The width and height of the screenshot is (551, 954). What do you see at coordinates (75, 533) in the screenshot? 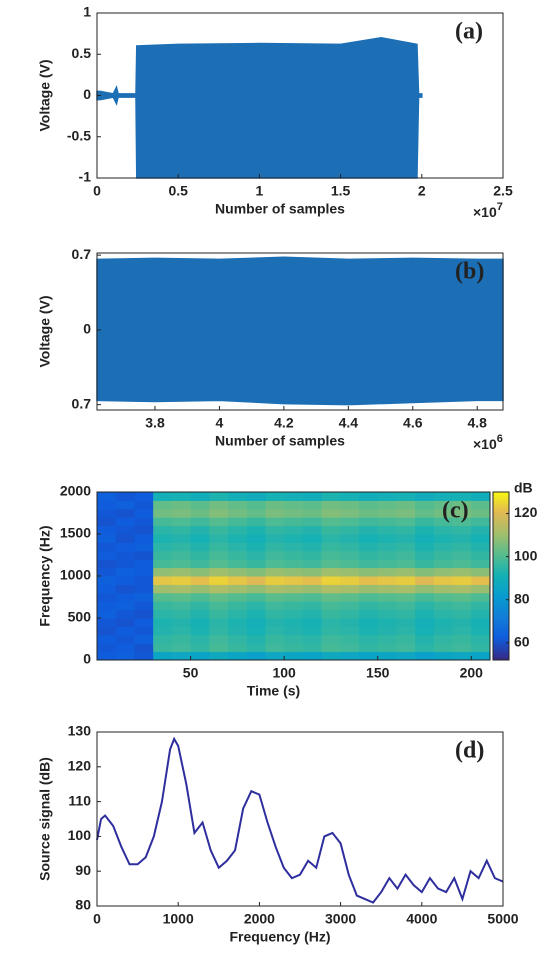
I see `y-tick-label: 1500` at bounding box center [75, 533].